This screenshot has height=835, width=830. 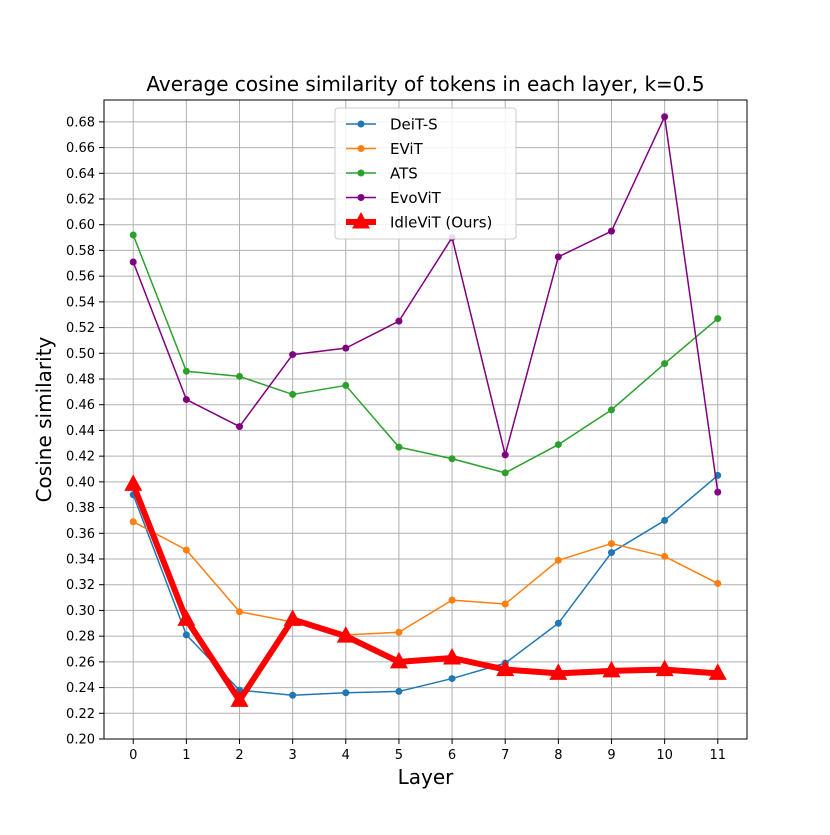 I want to click on y-axis-title: Cosine similarity, so click(x=44, y=419).